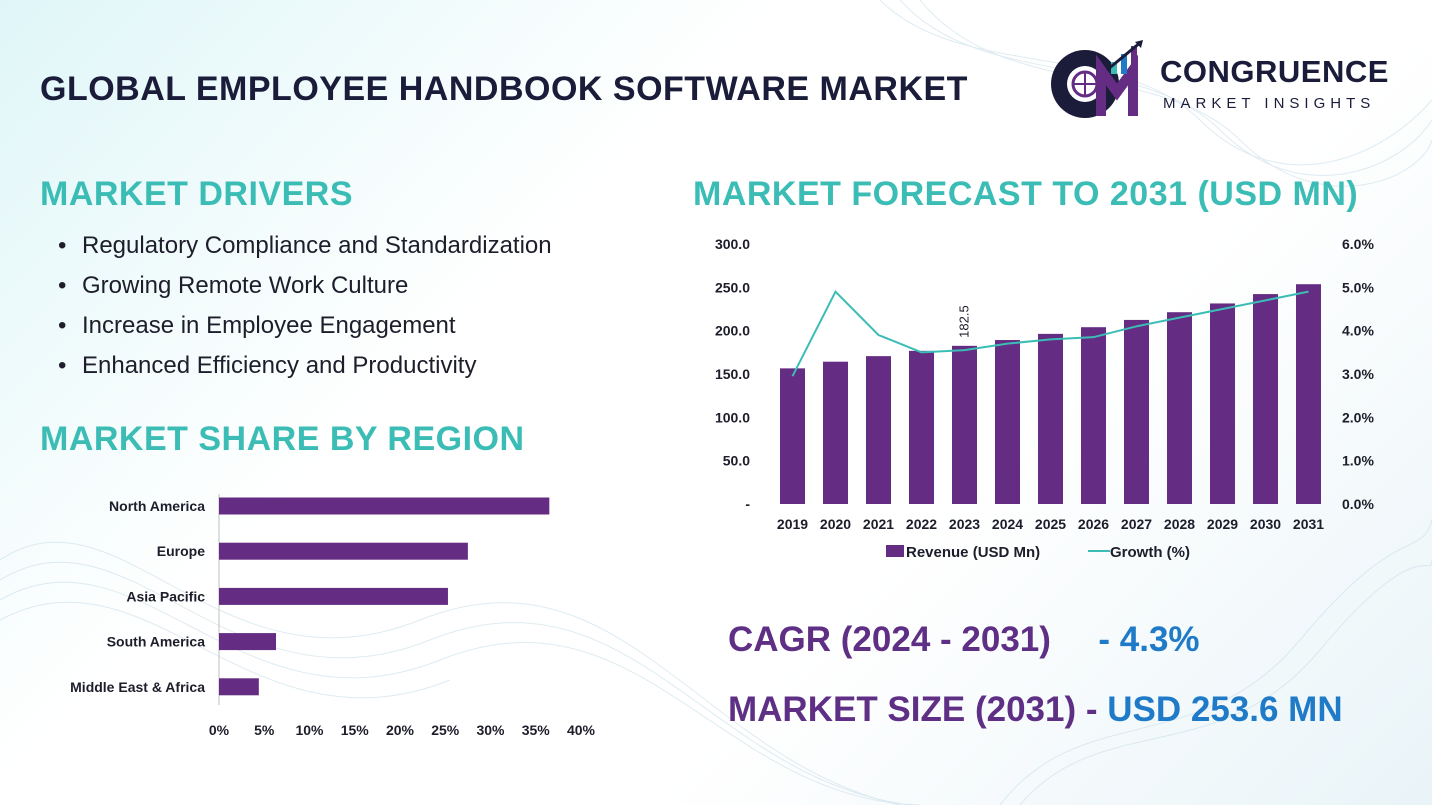 Image resolution: width=1432 pixels, height=805 pixels. Describe the element at coordinates (197, 194) in the screenshot. I see `drivers-heading: MARKET DRIVERS` at that location.